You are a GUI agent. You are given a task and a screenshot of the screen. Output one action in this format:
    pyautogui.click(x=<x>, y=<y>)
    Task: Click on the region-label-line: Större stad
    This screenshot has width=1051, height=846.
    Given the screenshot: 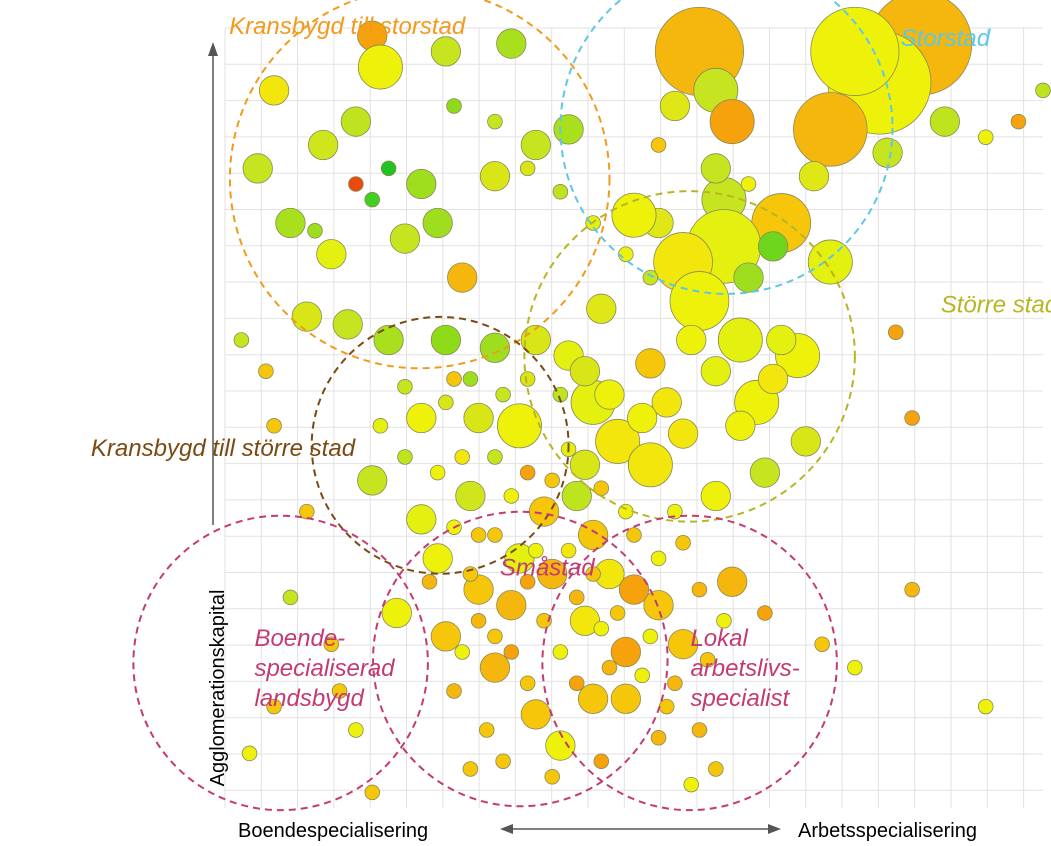 What is the action you would take?
    pyautogui.click(x=996, y=305)
    